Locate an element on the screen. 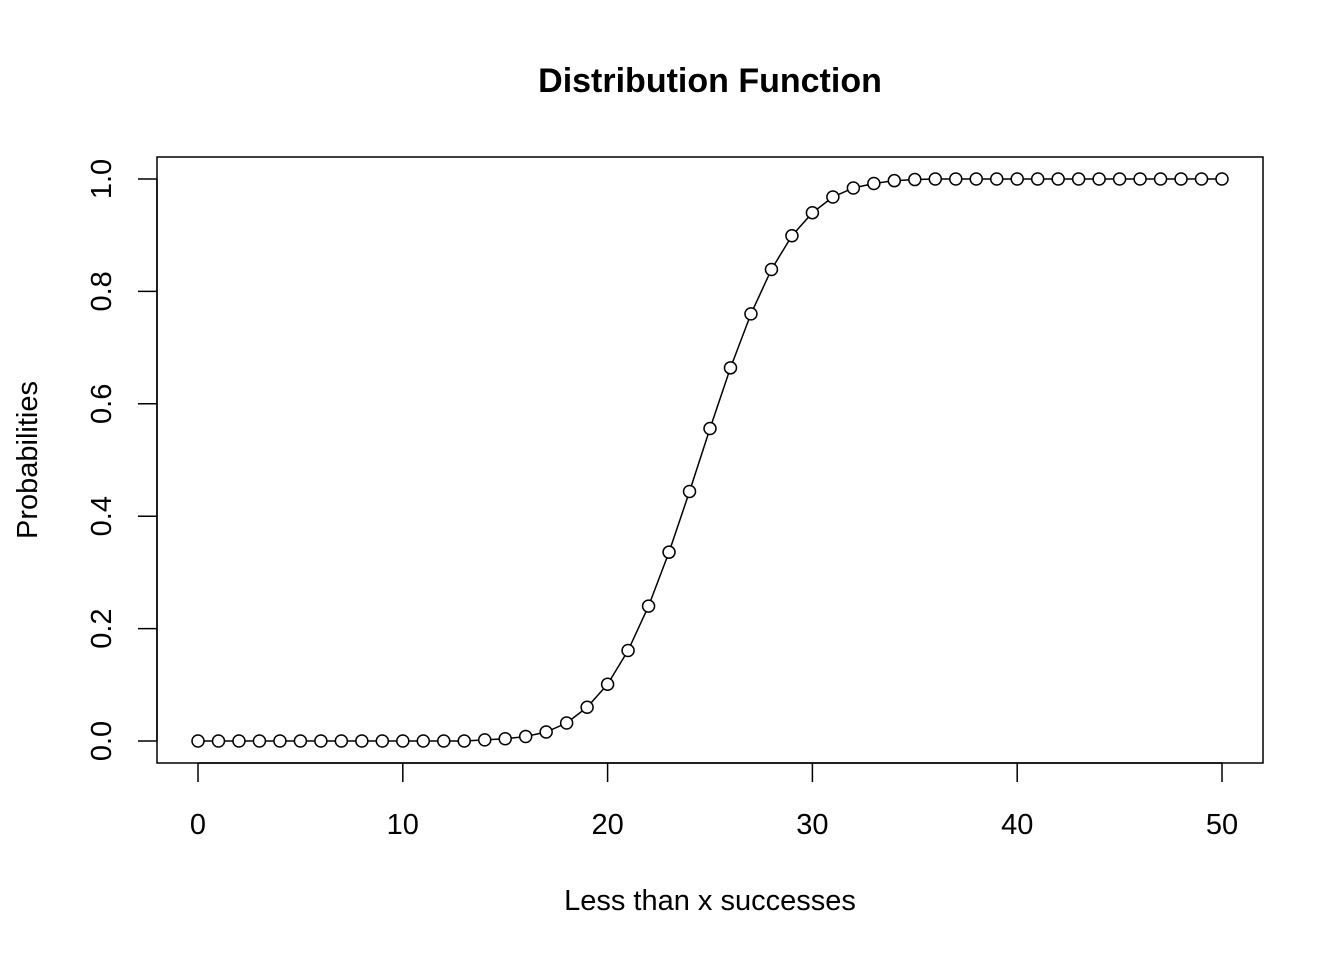 The height and width of the screenshot is (960, 1344). chart-title: Distribution Function is located at coordinates (710, 81).